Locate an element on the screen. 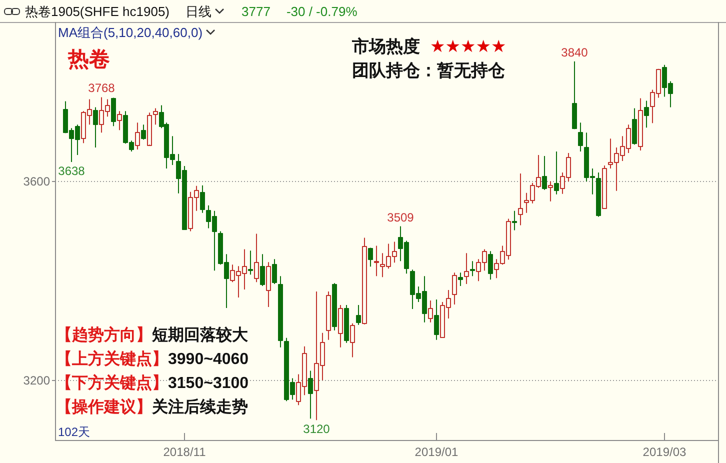 The width and height of the screenshot is (726, 463). y-tick-label: 3200 is located at coordinates (36, 381).